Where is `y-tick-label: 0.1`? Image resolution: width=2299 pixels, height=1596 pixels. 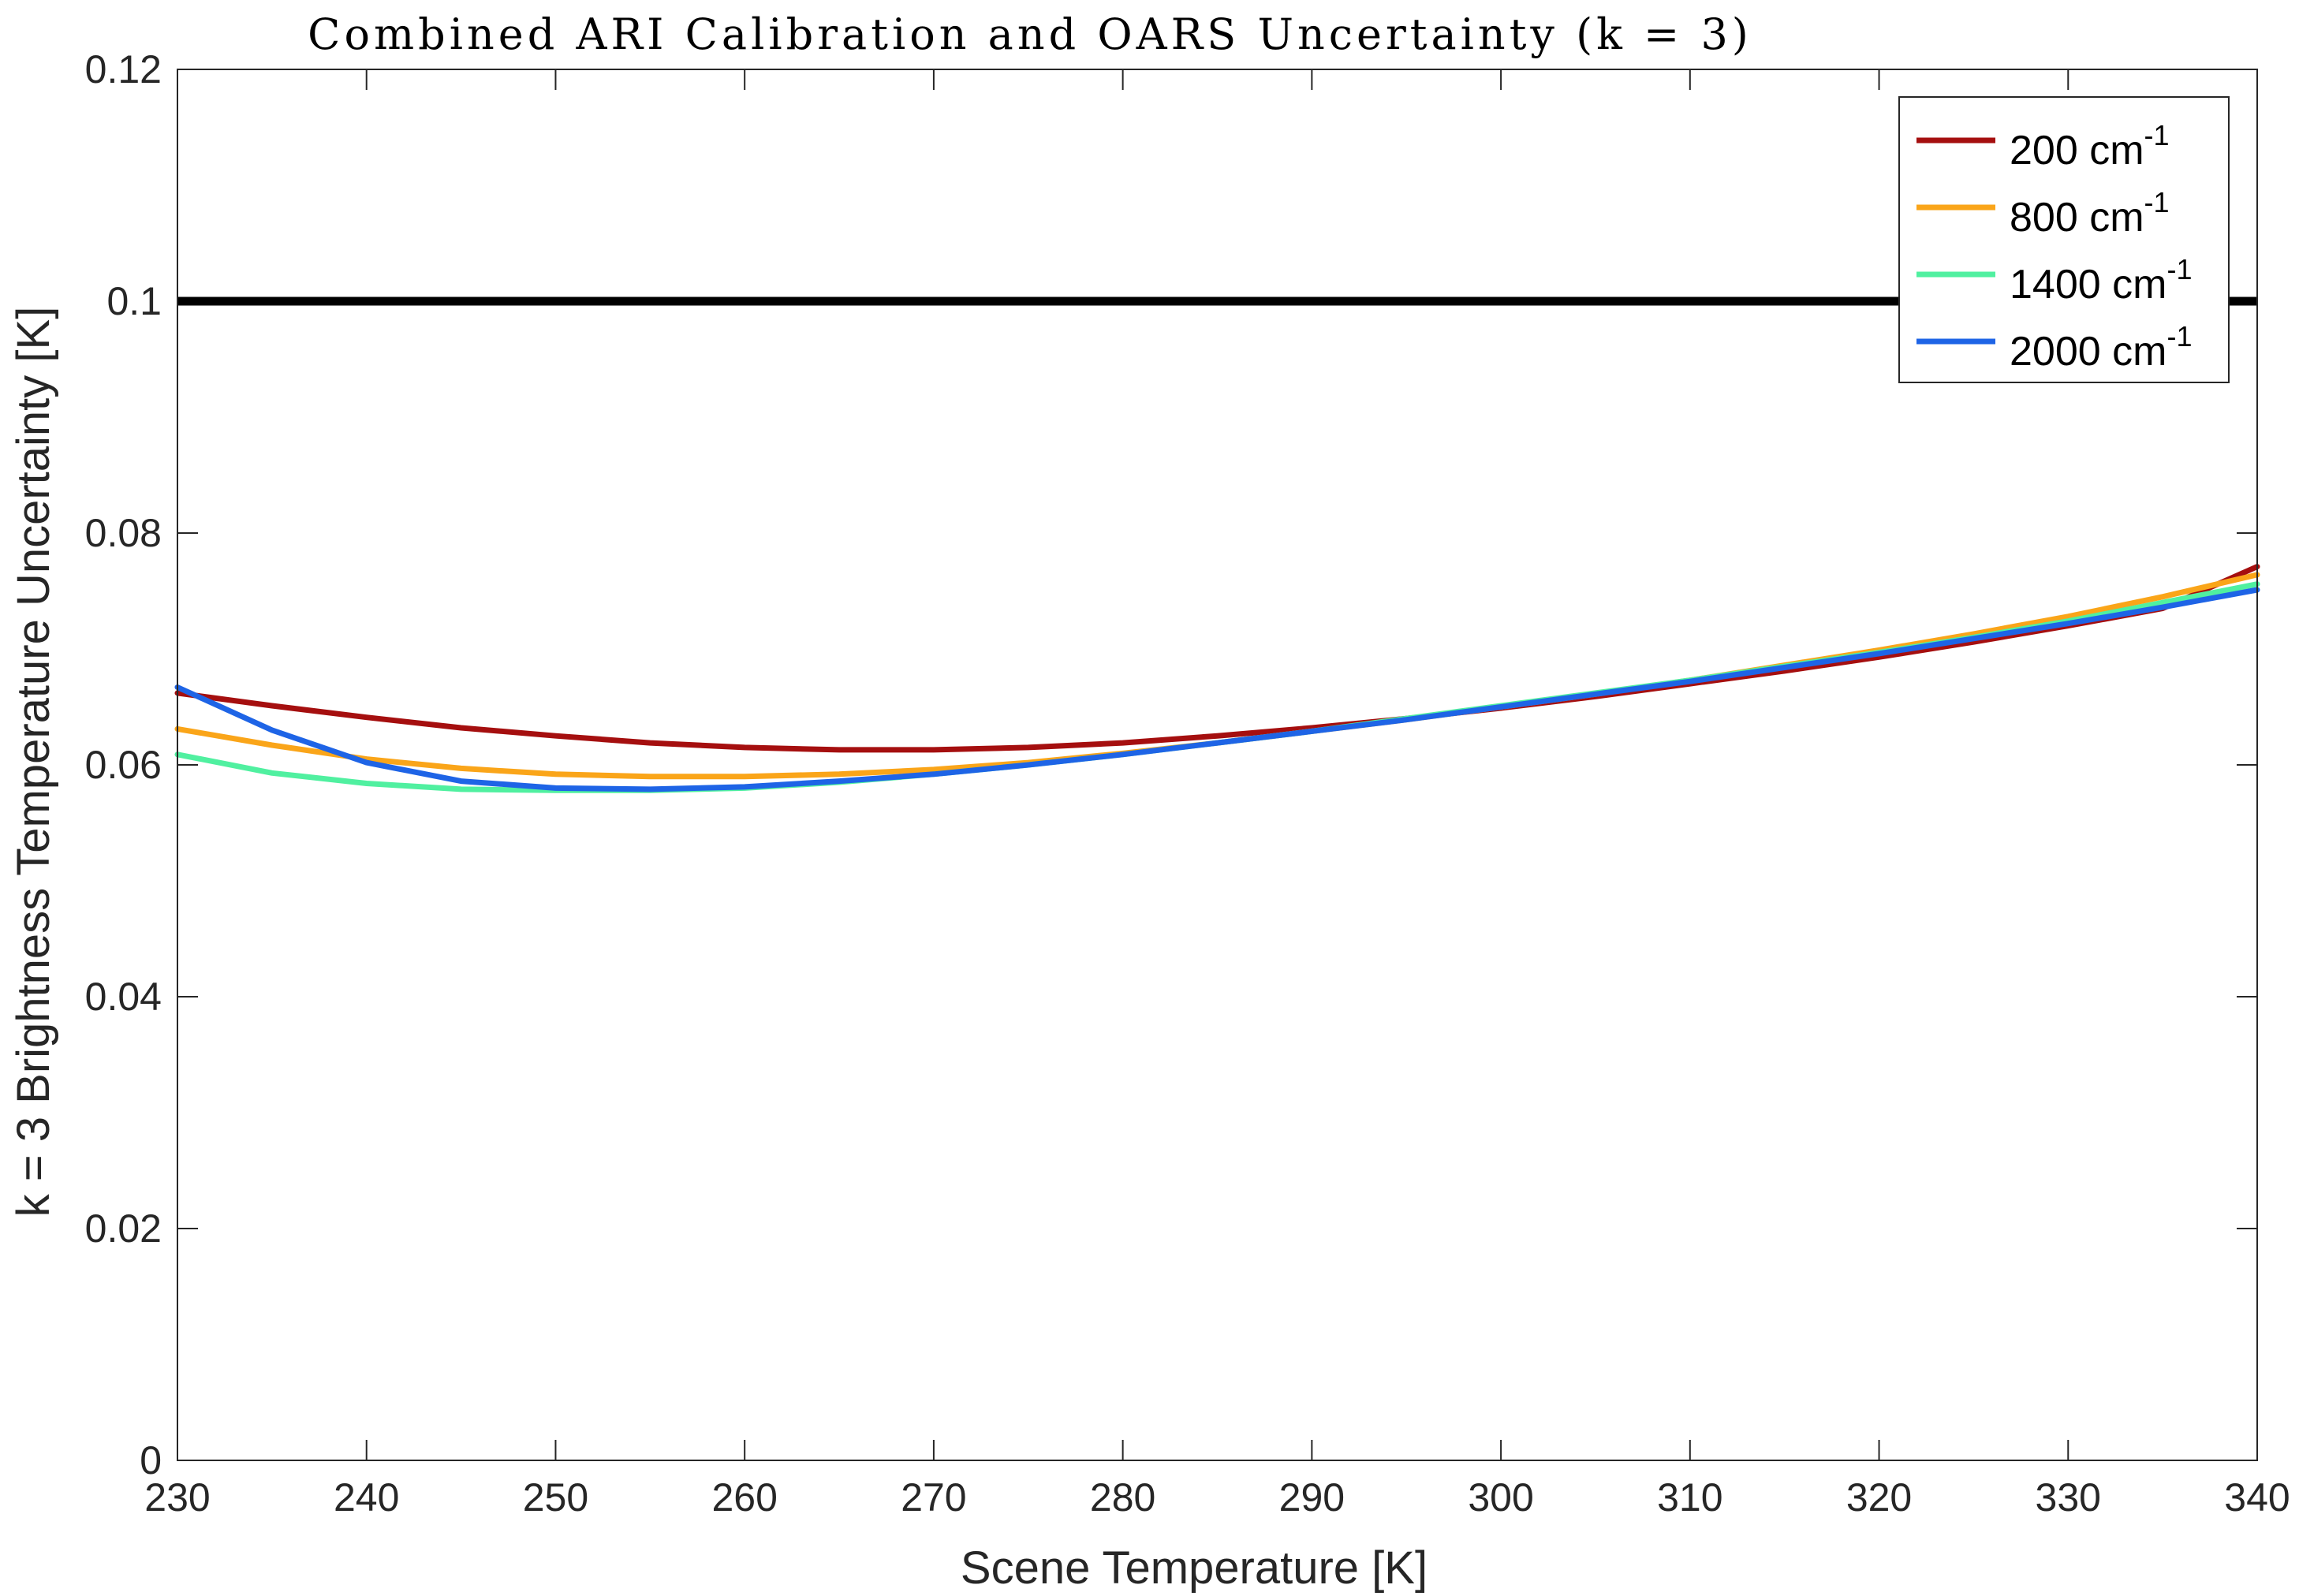
y-tick-label: 0.1 is located at coordinates (134, 301).